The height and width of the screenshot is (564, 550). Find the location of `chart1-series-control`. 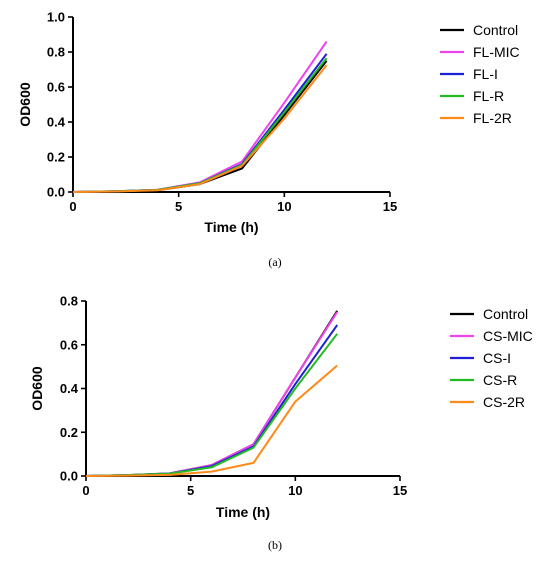

chart1-series-control is located at coordinates (212, 393).